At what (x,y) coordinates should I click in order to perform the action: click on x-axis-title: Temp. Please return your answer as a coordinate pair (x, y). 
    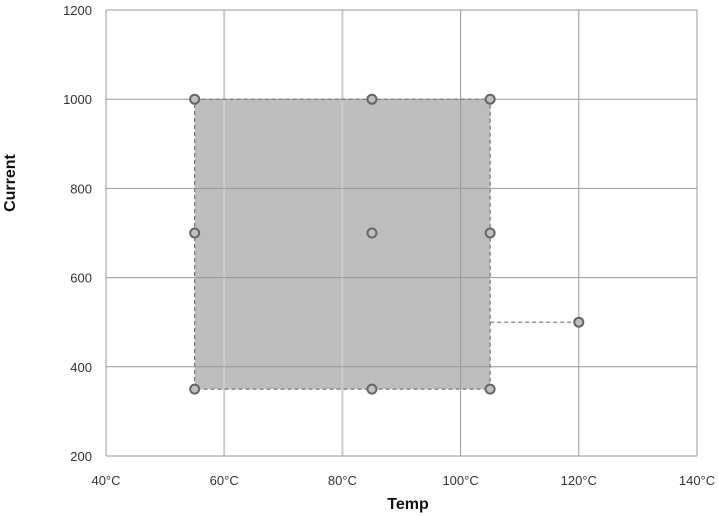
    Looking at the image, I should click on (408, 504).